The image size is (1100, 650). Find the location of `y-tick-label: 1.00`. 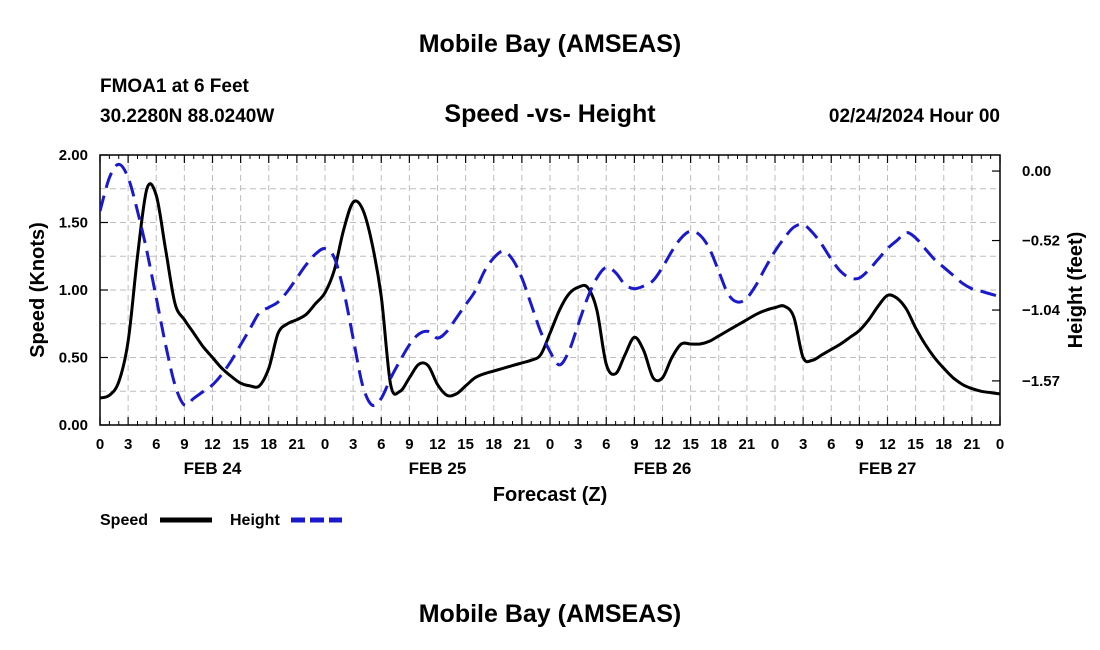

y-tick-label: 1.00 is located at coordinates (73, 290).